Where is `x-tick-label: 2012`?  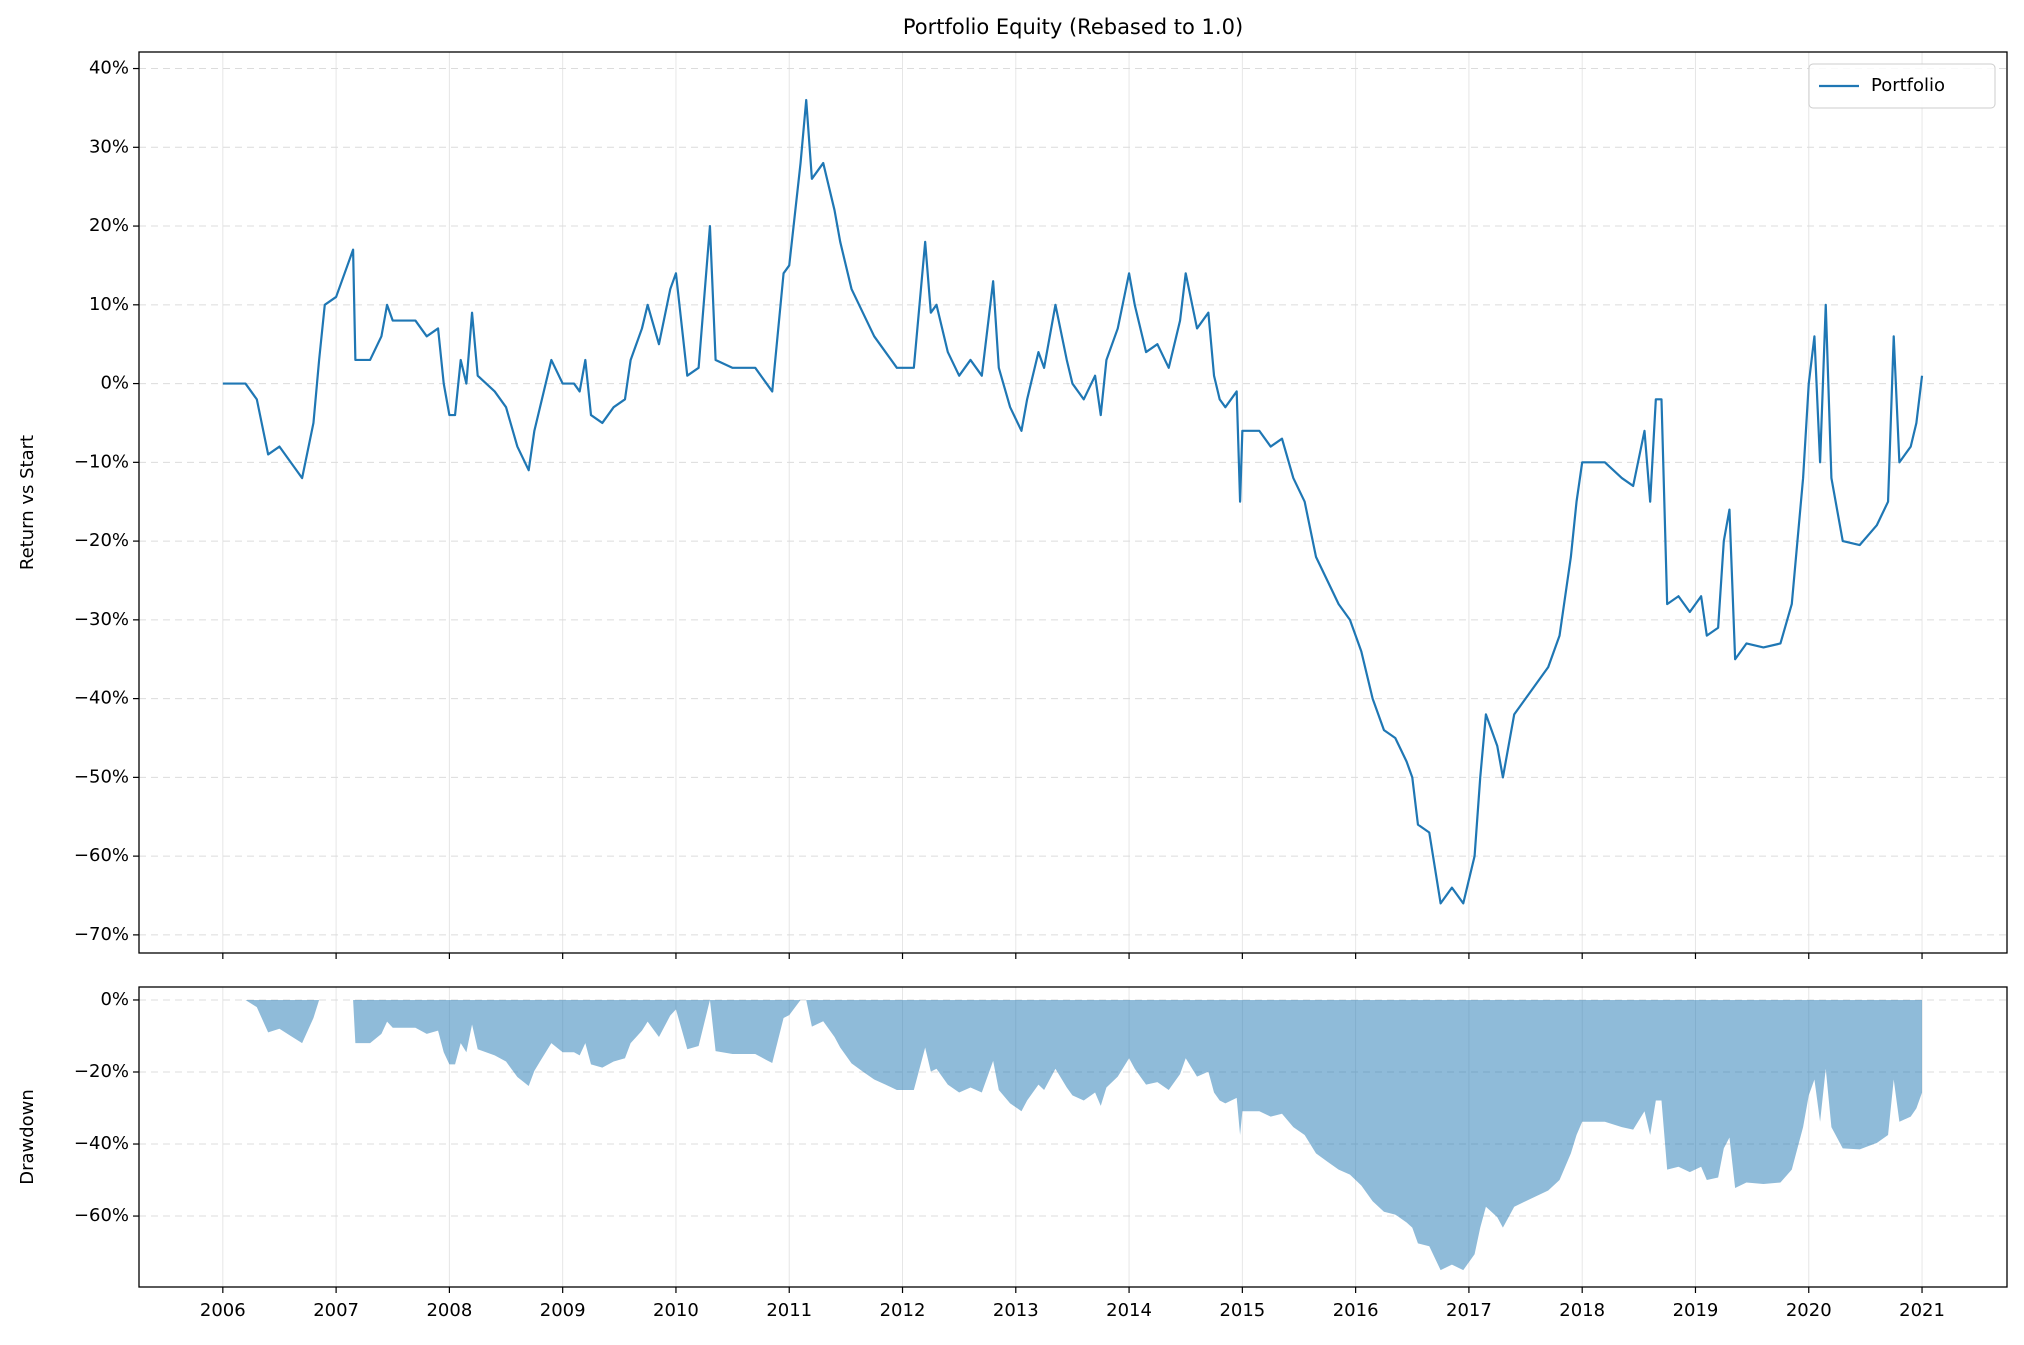 x-tick-label: 2012 is located at coordinates (903, 1310).